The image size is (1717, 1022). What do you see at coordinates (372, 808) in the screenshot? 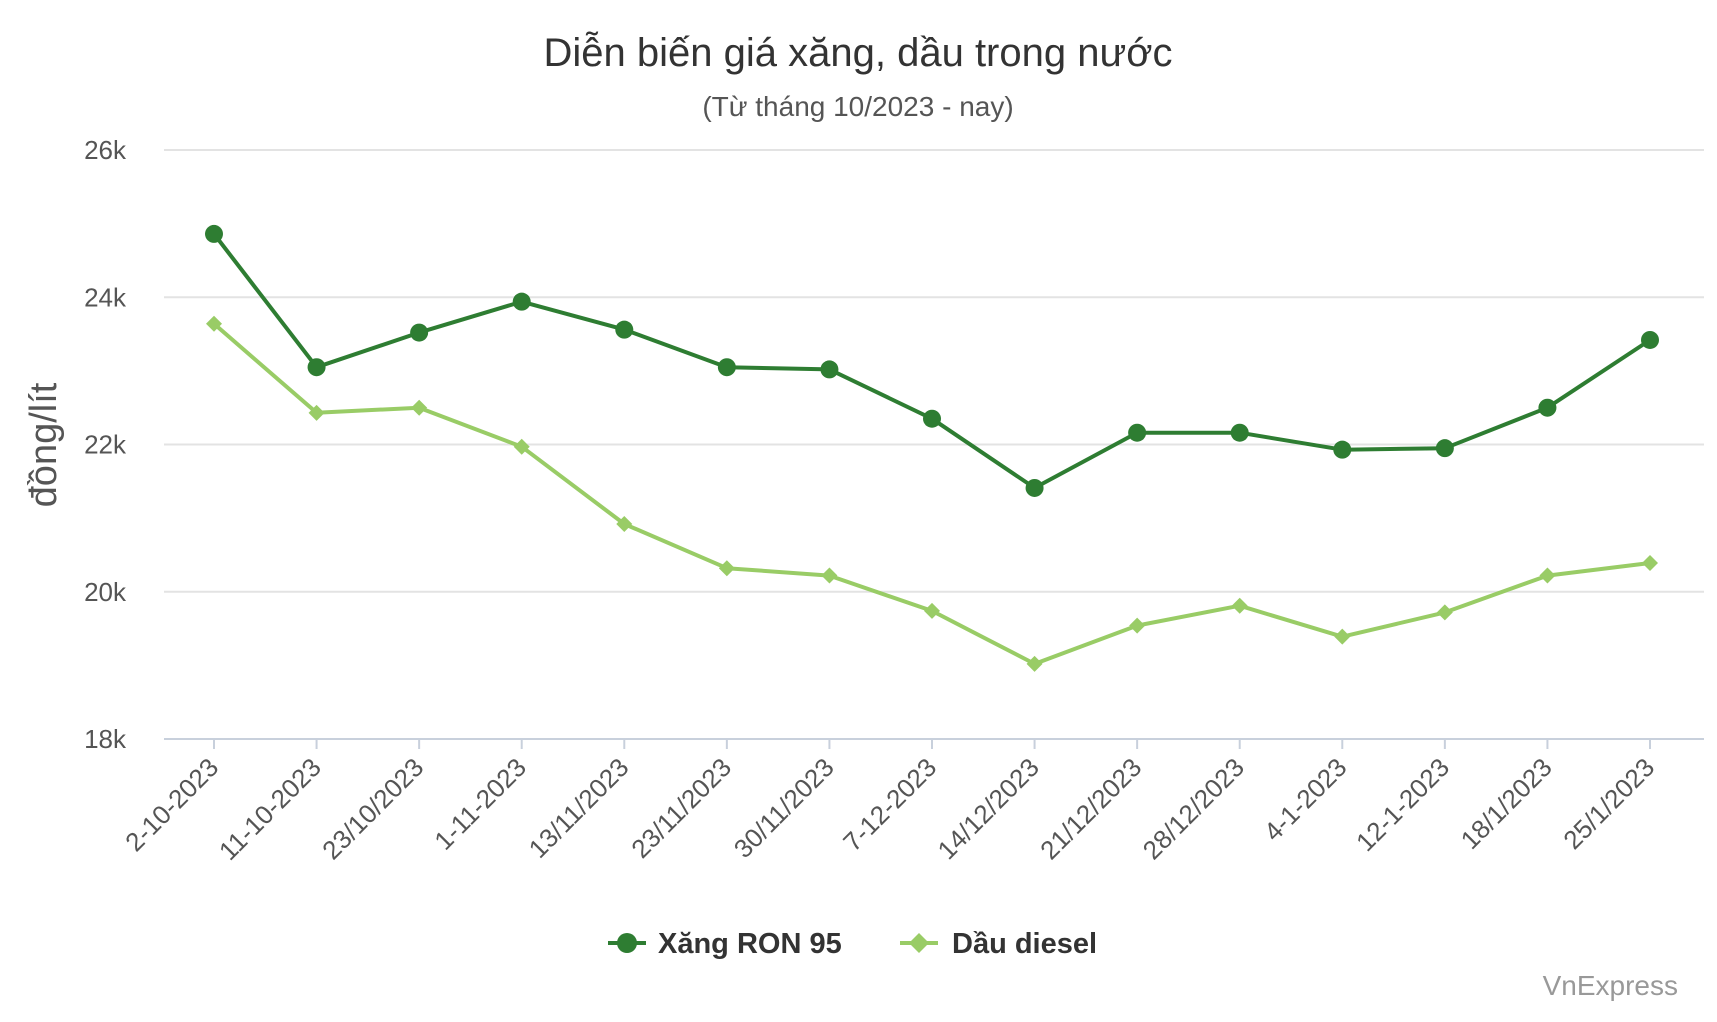
I see `x-tick-label: 23/10/2023` at bounding box center [372, 808].